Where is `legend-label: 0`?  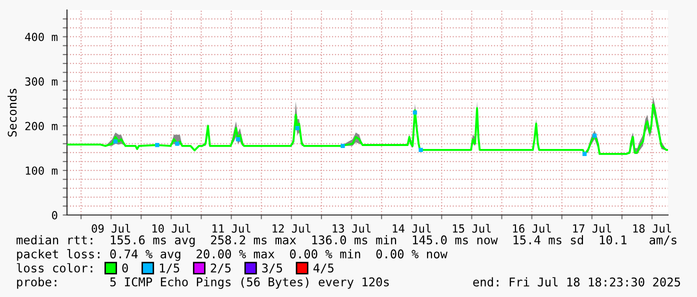
legend-label: 0 is located at coordinates (125, 267).